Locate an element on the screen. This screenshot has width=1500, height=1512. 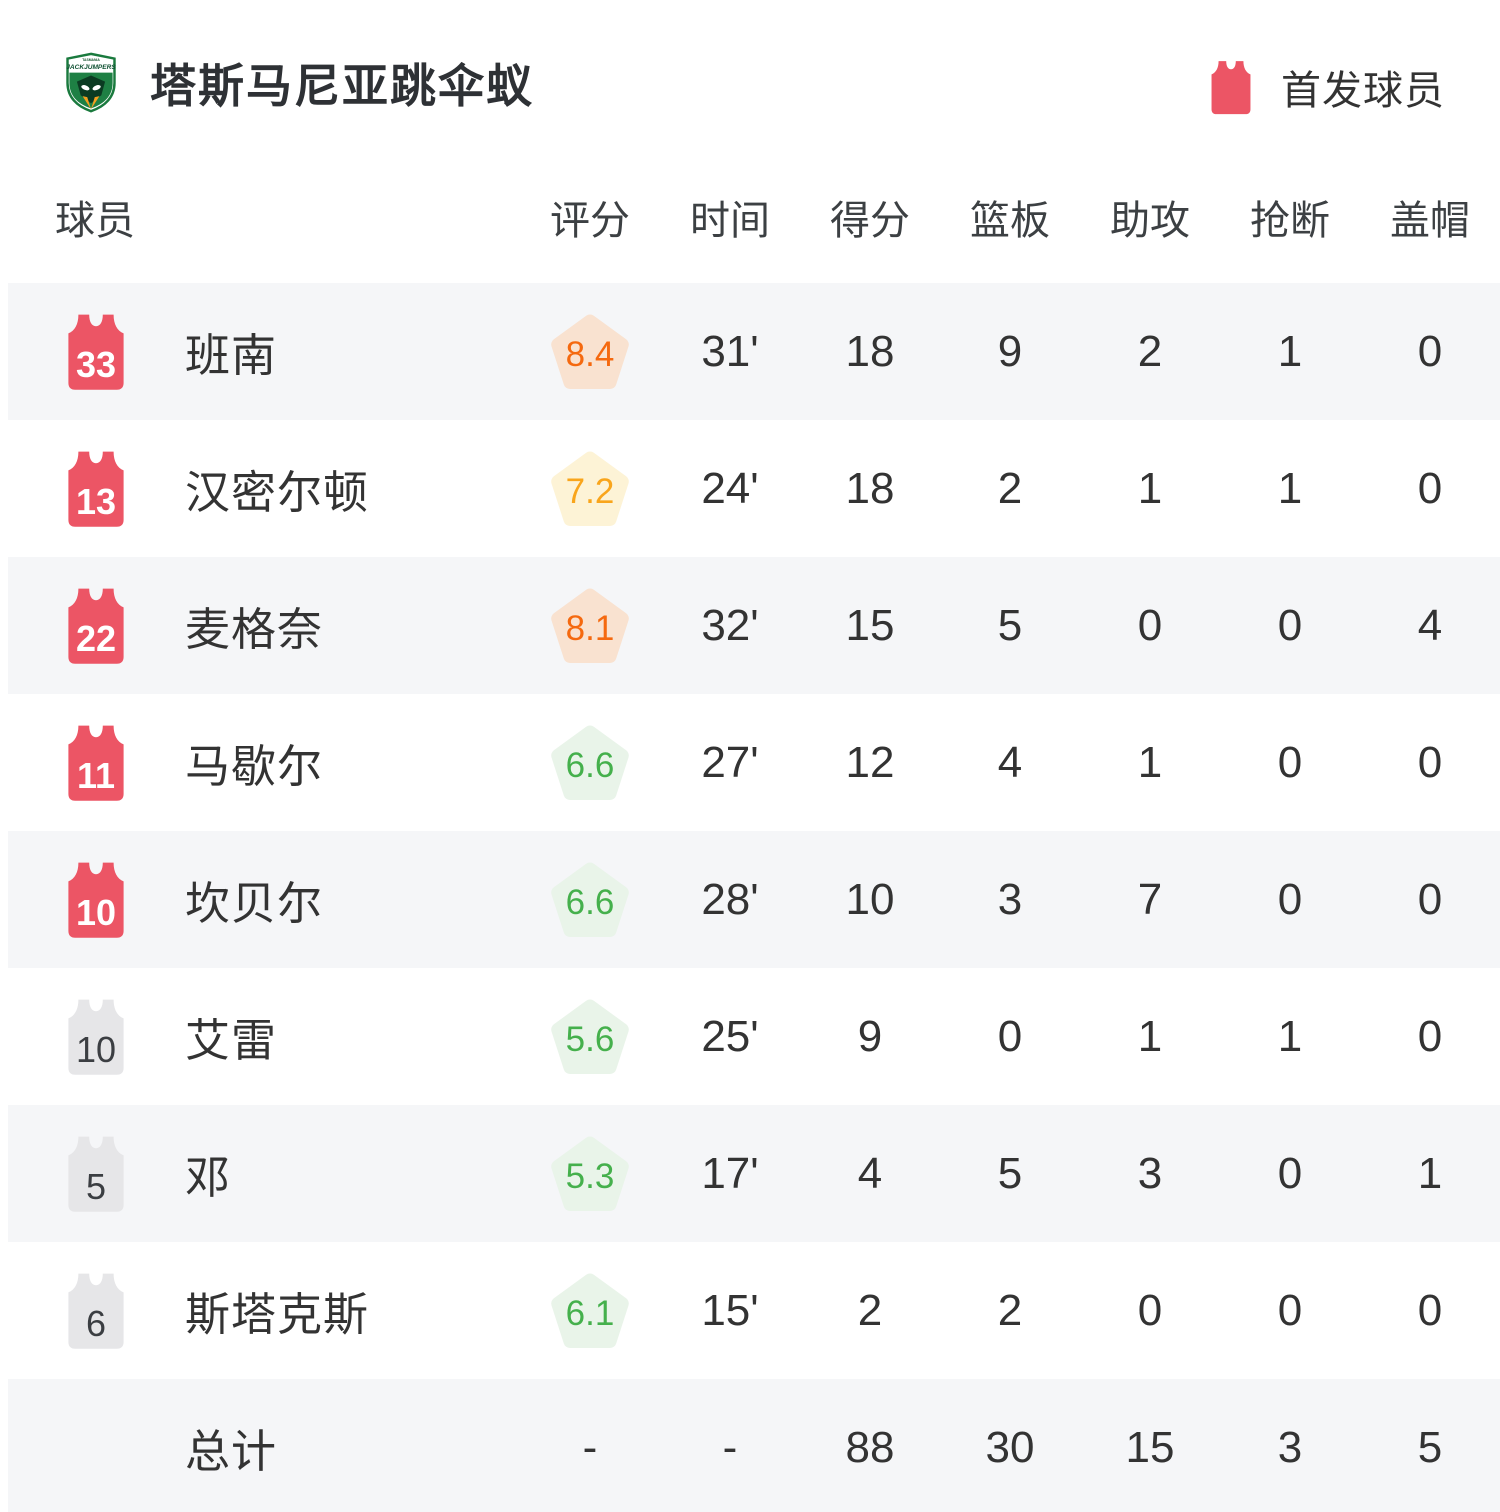
rating-badge: 8.4 is located at coordinates (590, 352).